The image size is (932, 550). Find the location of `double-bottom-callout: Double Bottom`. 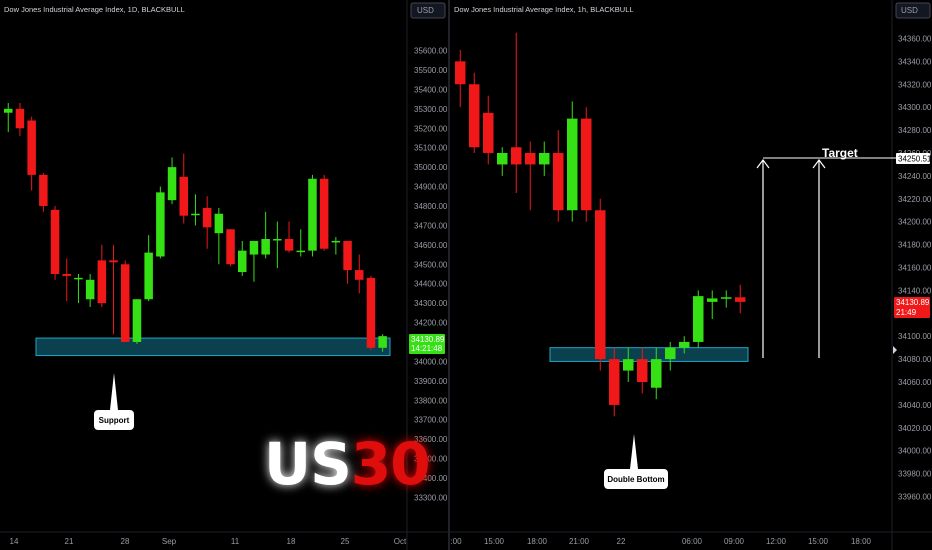

double-bottom-callout: Double Bottom is located at coordinates (636, 461).